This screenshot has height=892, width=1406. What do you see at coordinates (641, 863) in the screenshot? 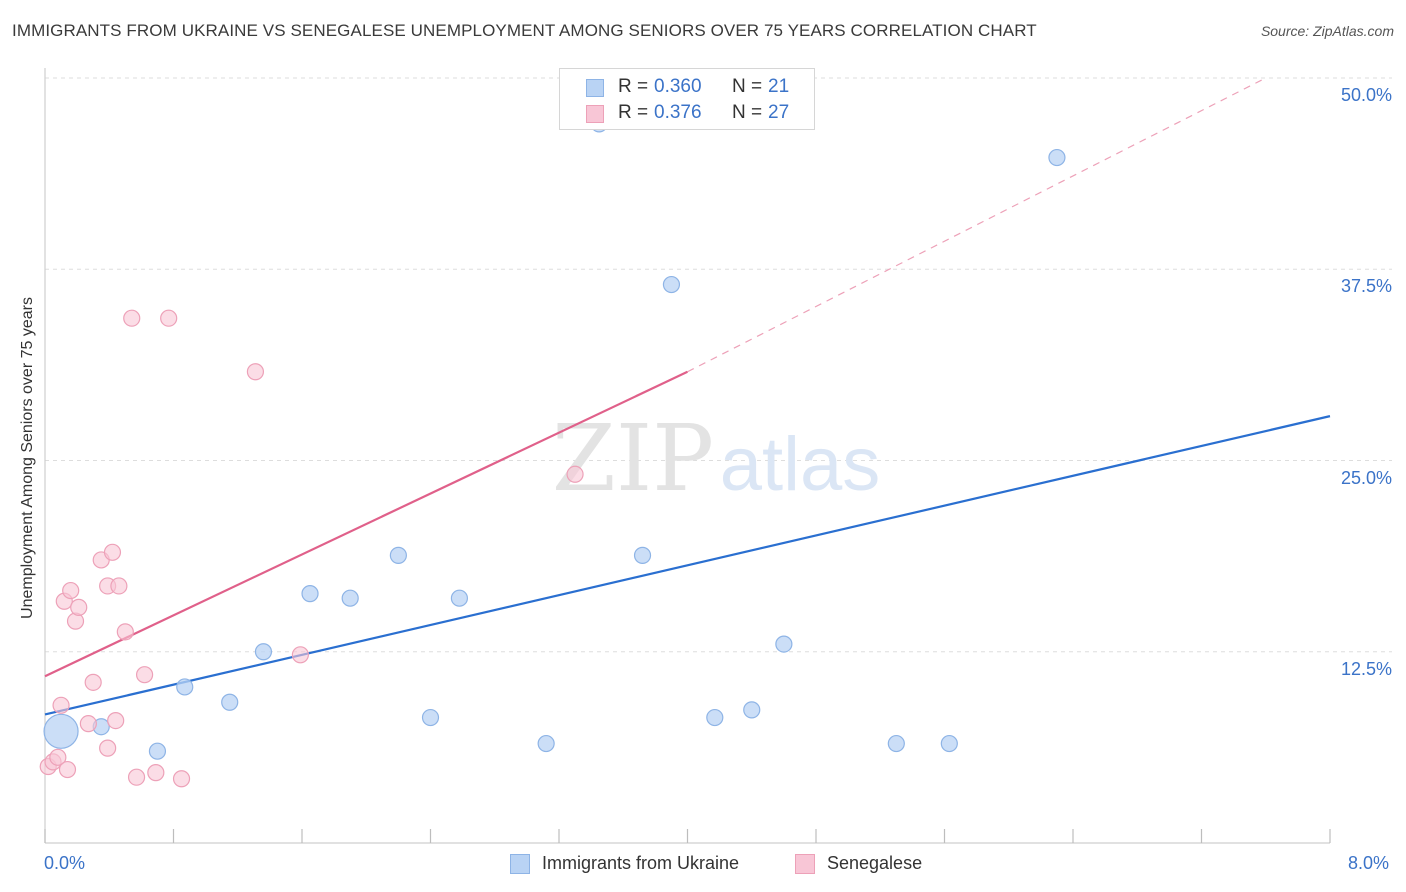
I see `bottom-legend-label-ukraine: Immigrants from Ukraine` at bounding box center [641, 863].